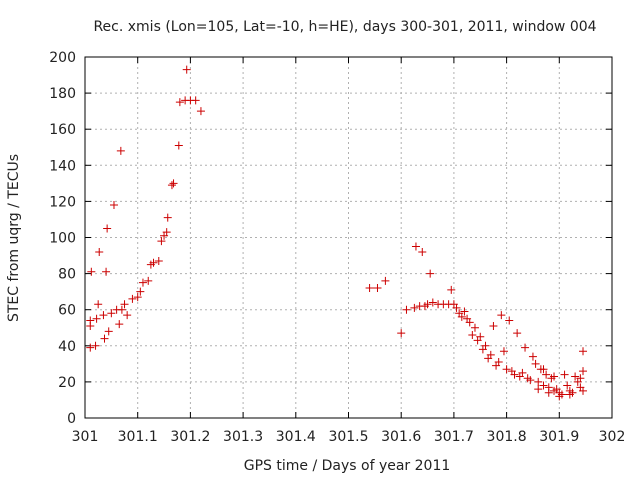  What do you see at coordinates (559, 437) in the screenshot?
I see `x-tick-label: 301.9` at bounding box center [559, 437].